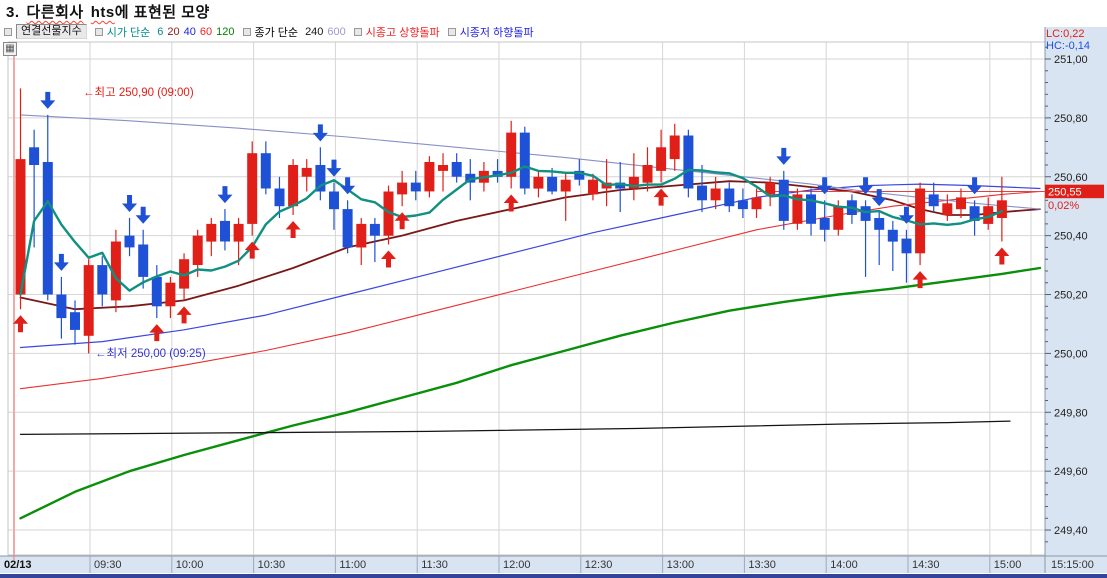 Image resolution: width=1107 pixels, height=578 pixels. I want to click on legend-ma-period: 20, so click(173, 31).